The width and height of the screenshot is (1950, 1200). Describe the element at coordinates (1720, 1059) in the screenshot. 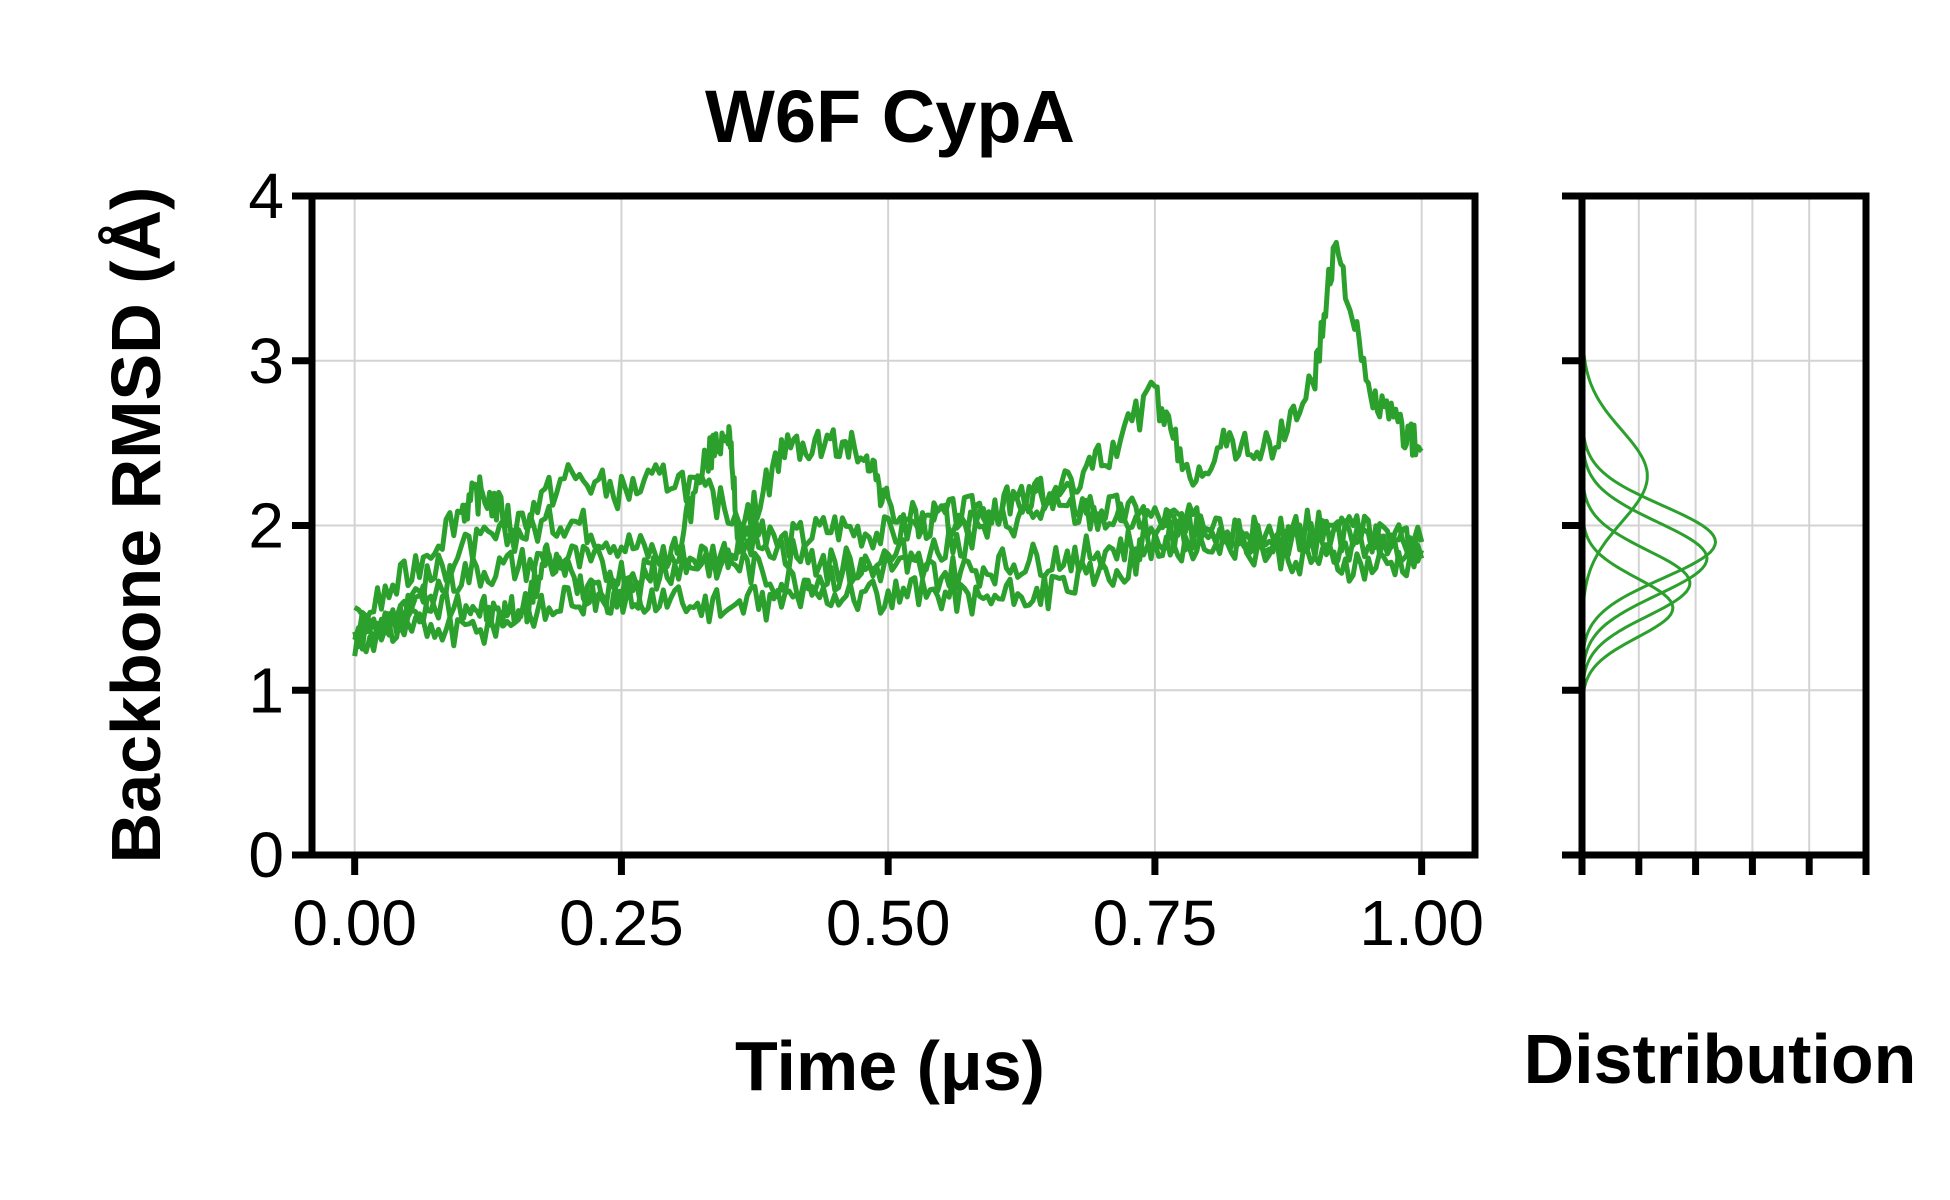

I see `distribution-label: Distribution` at that location.